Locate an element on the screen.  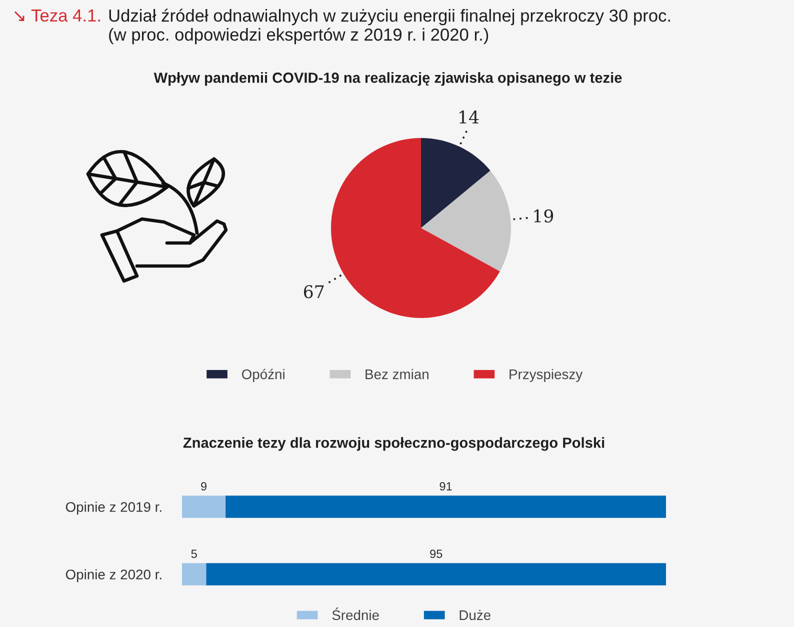
chart-title: Znaczenie tezy dla rozwoju społeczno-gospodarczego Polski is located at coordinates (393, 444).